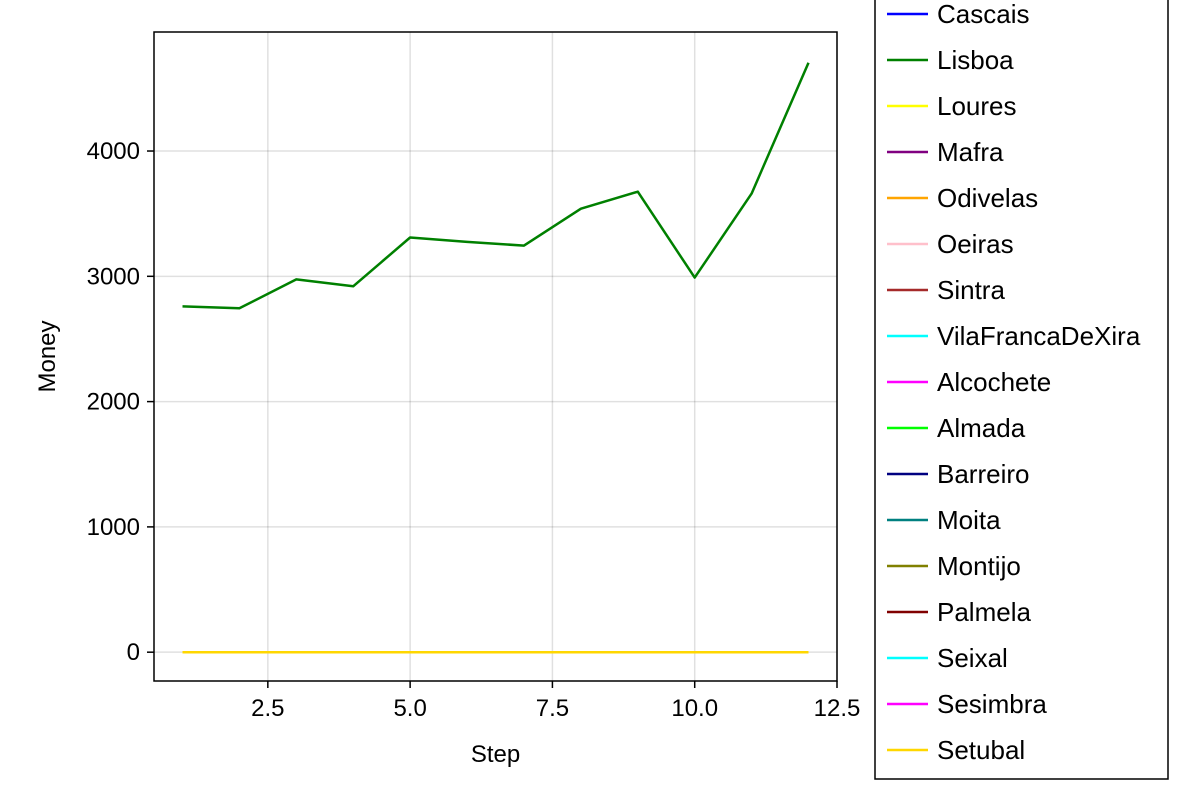 This screenshot has width=1200, height=800. What do you see at coordinates (113, 527) in the screenshot?
I see `y-tick-label: 1000` at bounding box center [113, 527].